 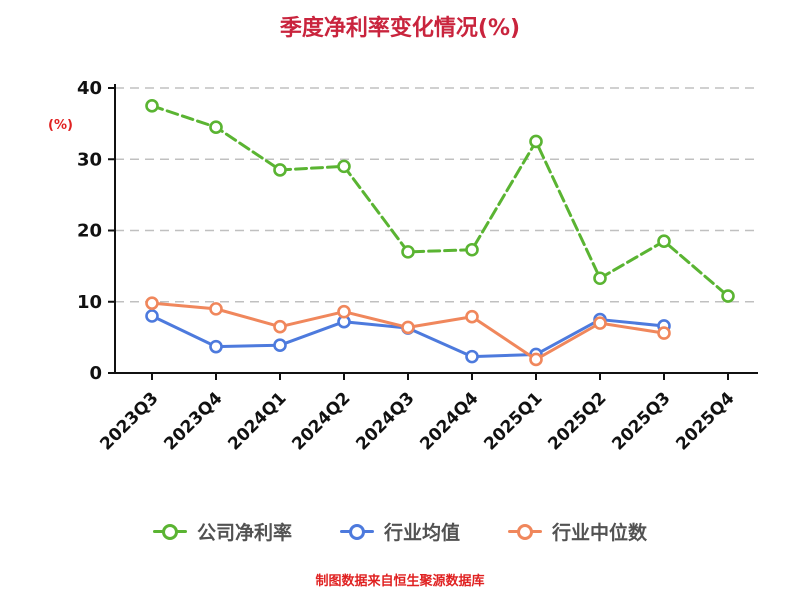 I want to click on legend-label-industry-median: 行业中位数, so click(x=600, y=533).